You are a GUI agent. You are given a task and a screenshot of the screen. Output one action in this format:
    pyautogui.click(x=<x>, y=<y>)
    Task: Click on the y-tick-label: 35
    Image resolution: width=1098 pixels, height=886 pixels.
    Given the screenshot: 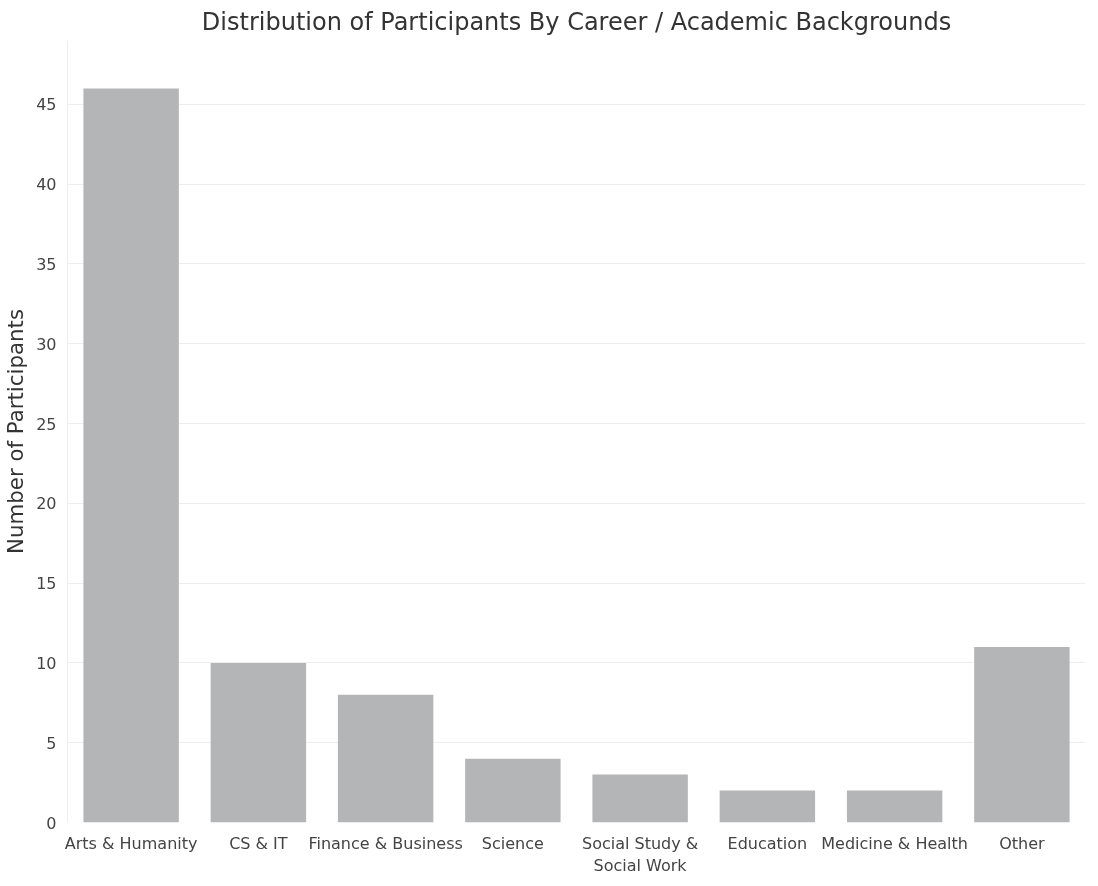 What is the action you would take?
    pyautogui.click(x=46, y=264)
    